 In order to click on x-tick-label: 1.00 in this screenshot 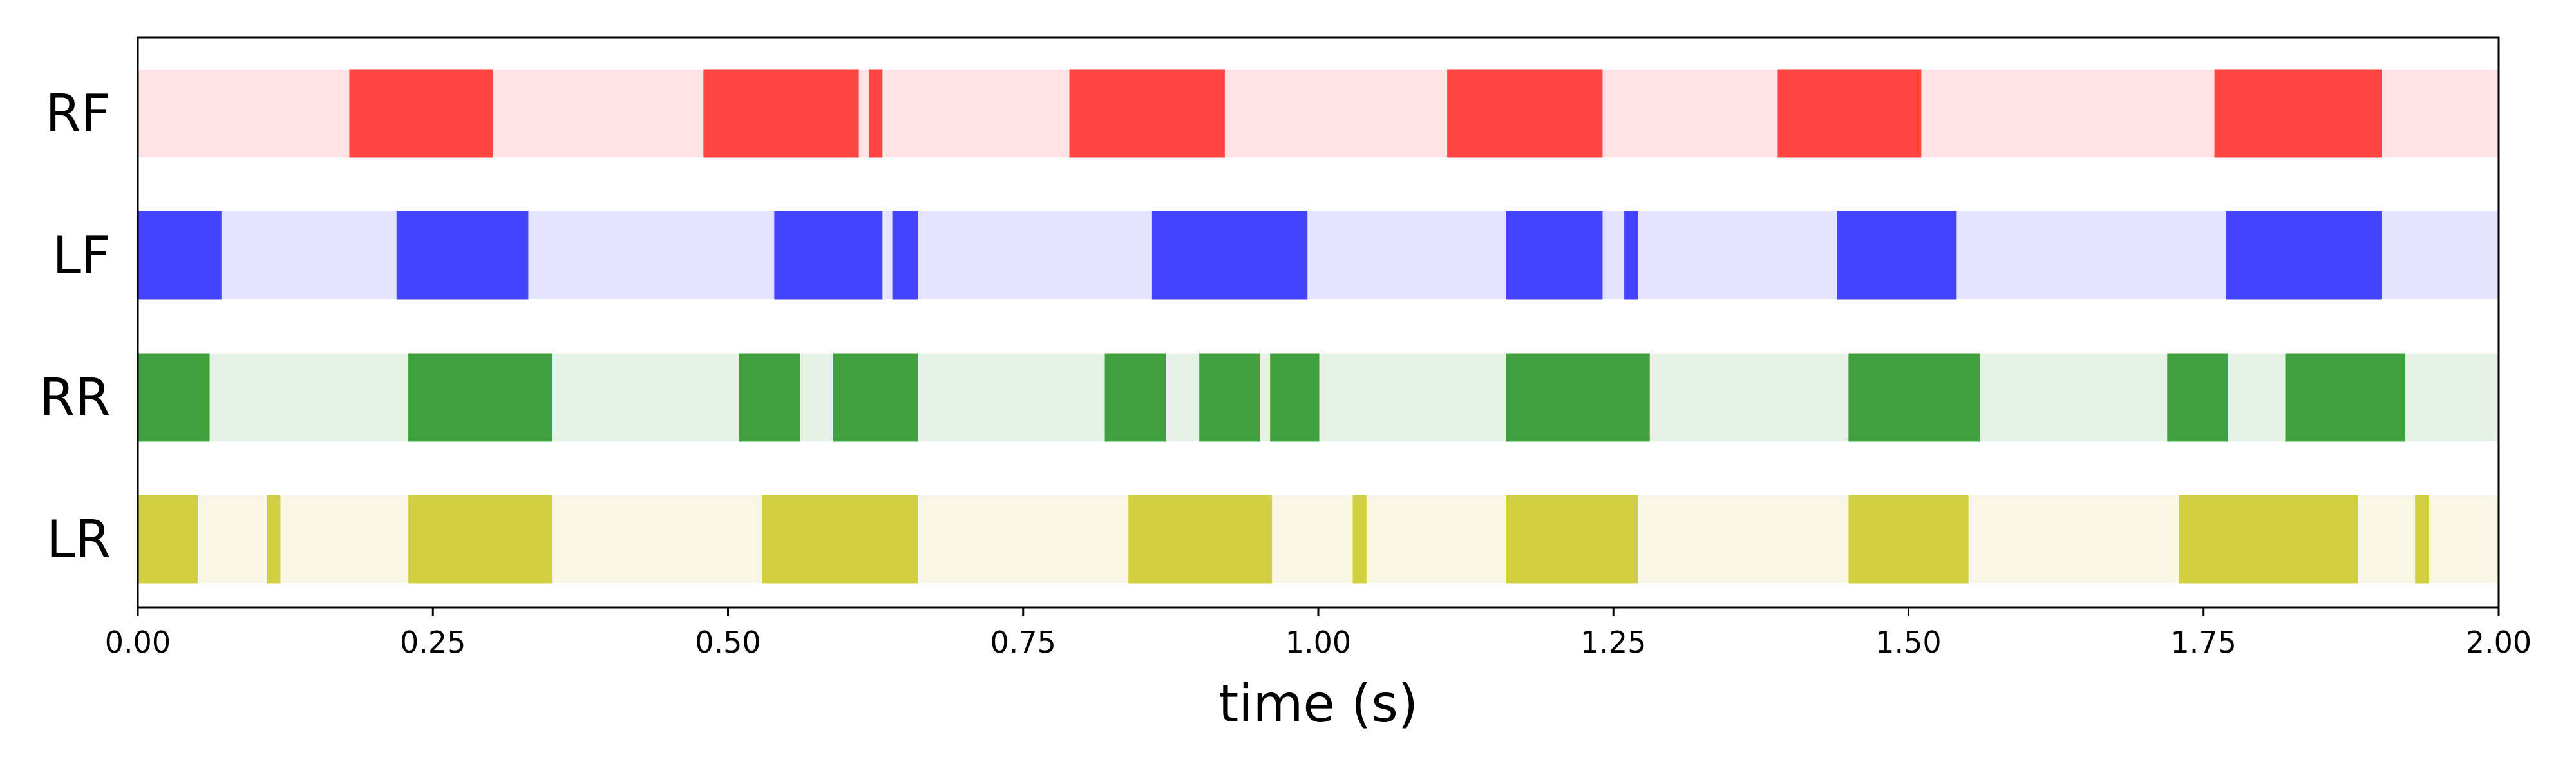, I will do `click(1318, 642)`.